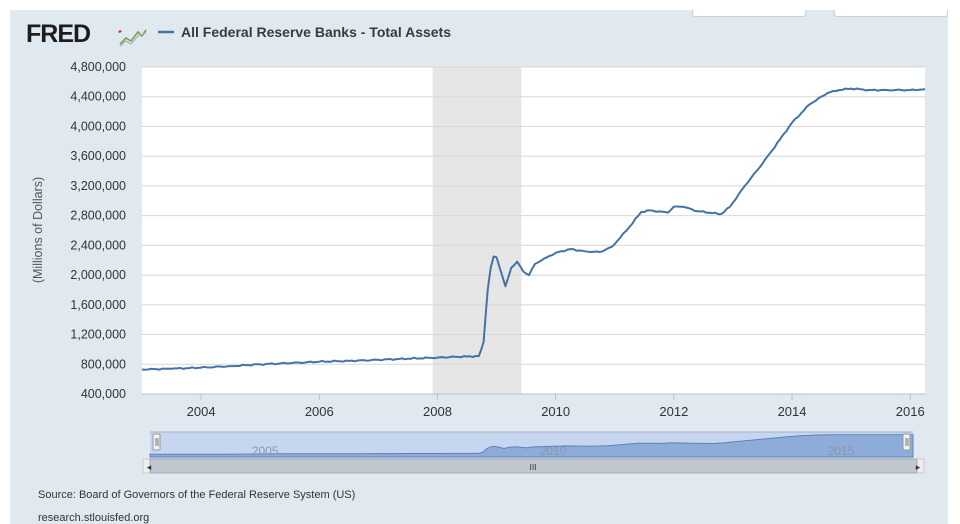 This screenshot has height=524, width=960. Describe the element at coordinates (891, 13) in the screenshot. I see `units-dropdown` at that location.